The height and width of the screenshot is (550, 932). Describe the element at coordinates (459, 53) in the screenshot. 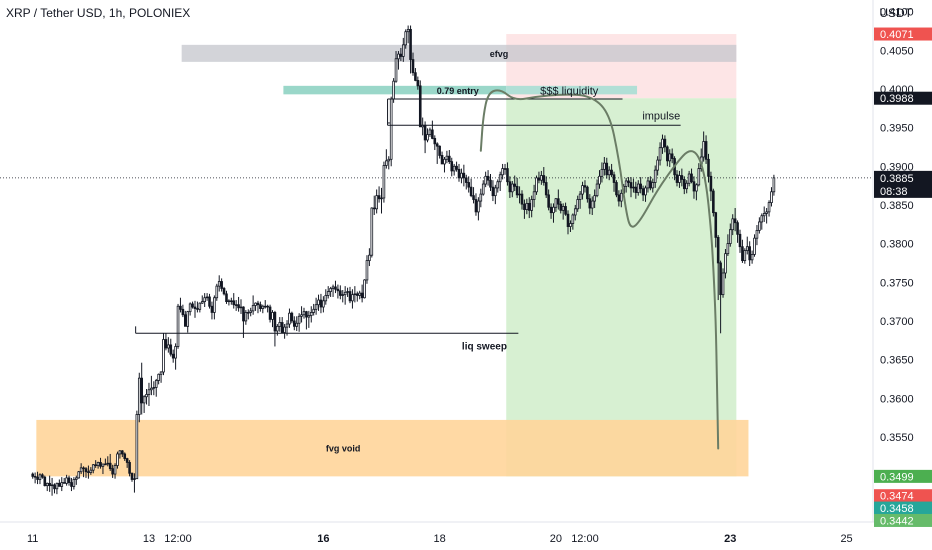

I see `efvg-zone` at that location.